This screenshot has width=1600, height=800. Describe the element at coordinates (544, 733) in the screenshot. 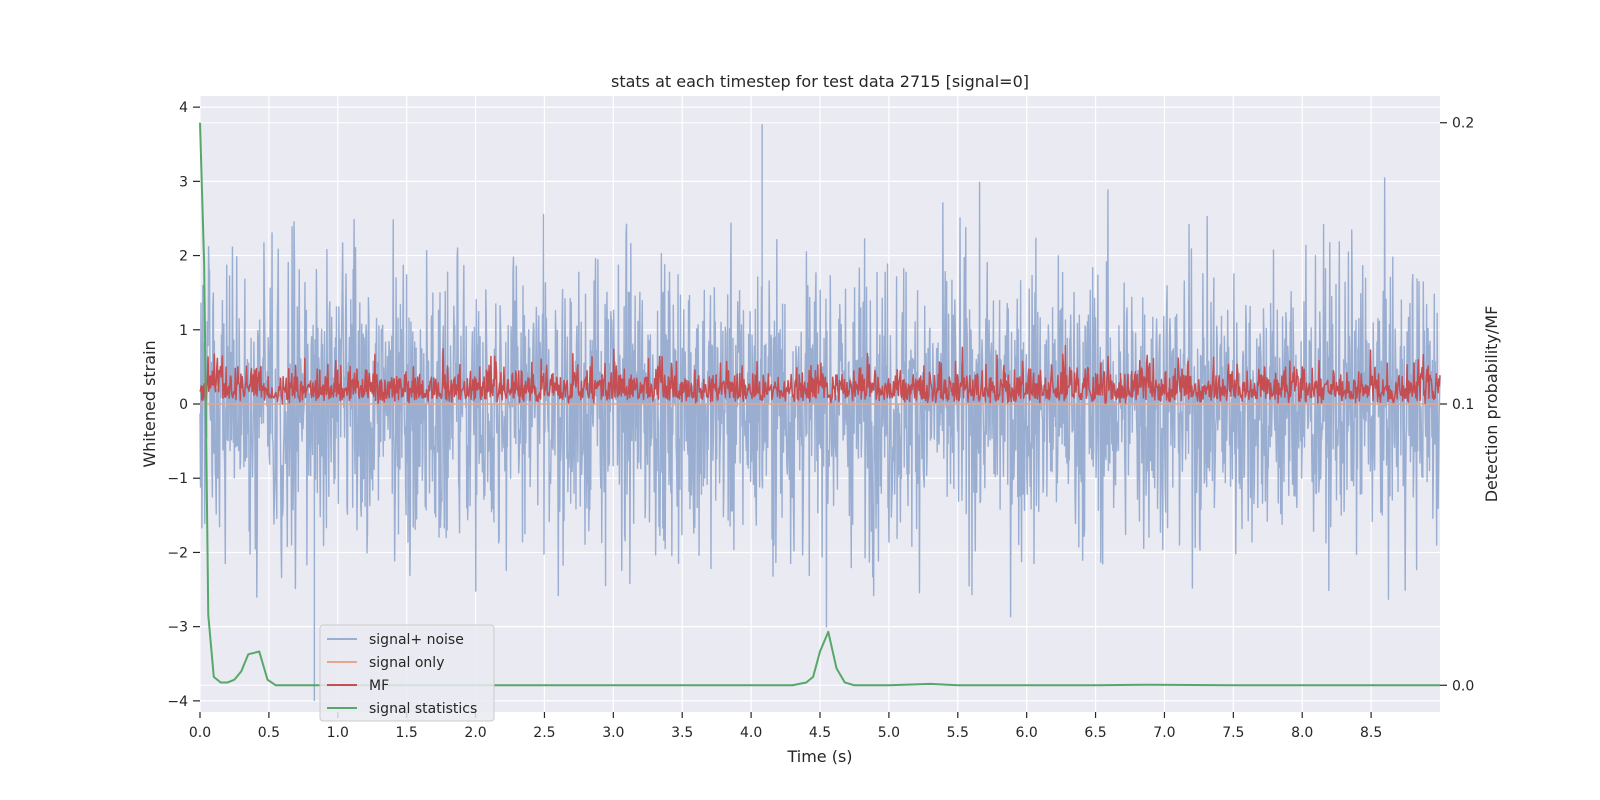

I see `x-tick-label: 2.5` at that location.